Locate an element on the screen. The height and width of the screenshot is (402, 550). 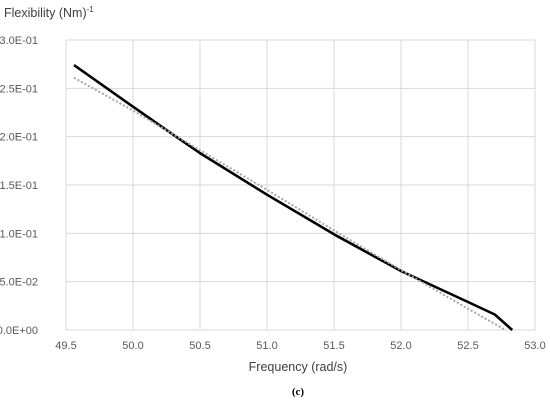
x-tick-label-3: 51.0 is located at coordinates (266, 346).